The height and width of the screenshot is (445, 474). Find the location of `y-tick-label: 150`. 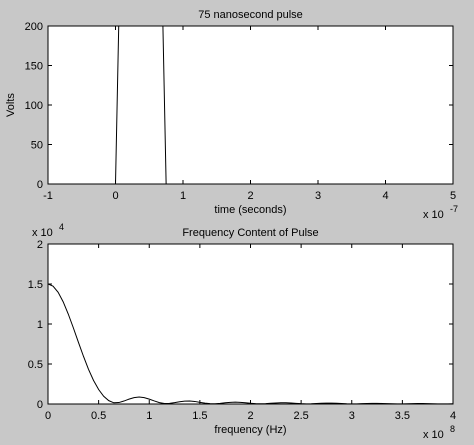

y-tick-label: 150 is located at coordinates (34, 67).